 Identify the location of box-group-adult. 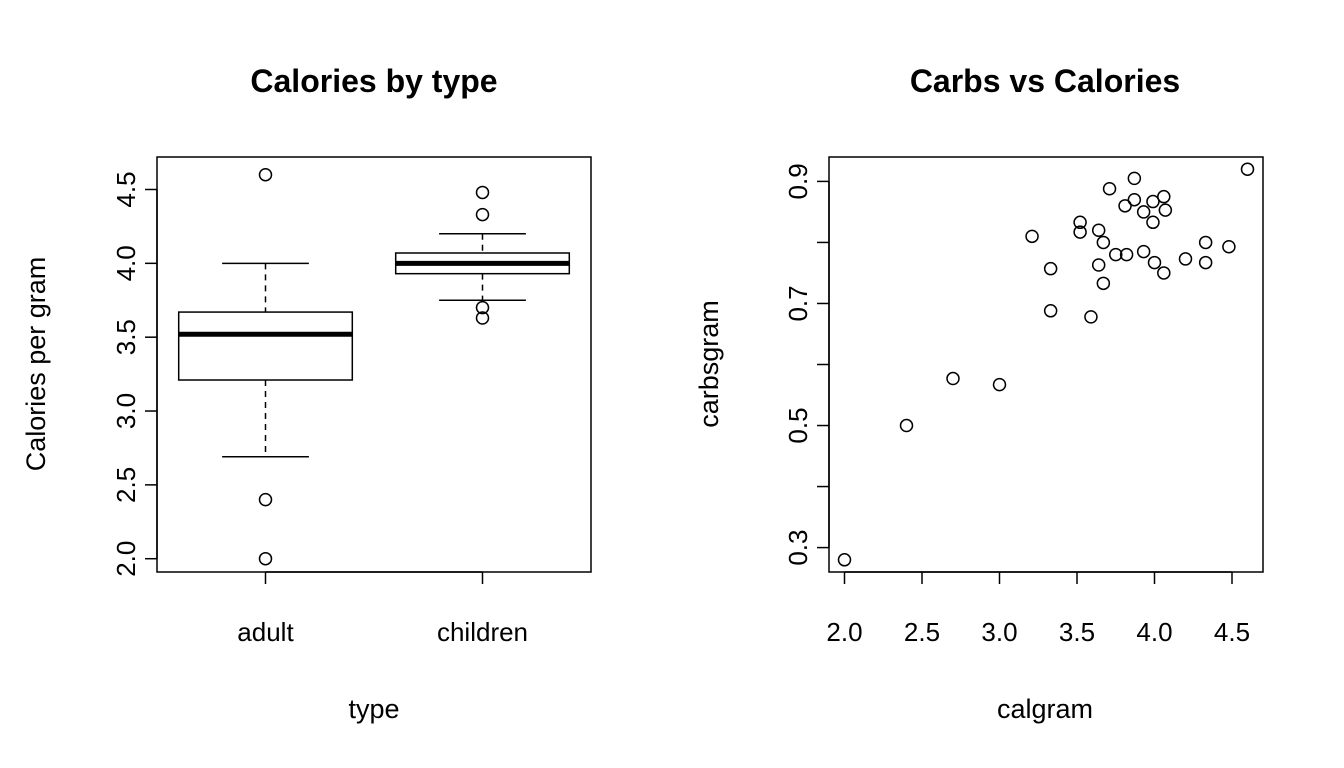
(265, 366).